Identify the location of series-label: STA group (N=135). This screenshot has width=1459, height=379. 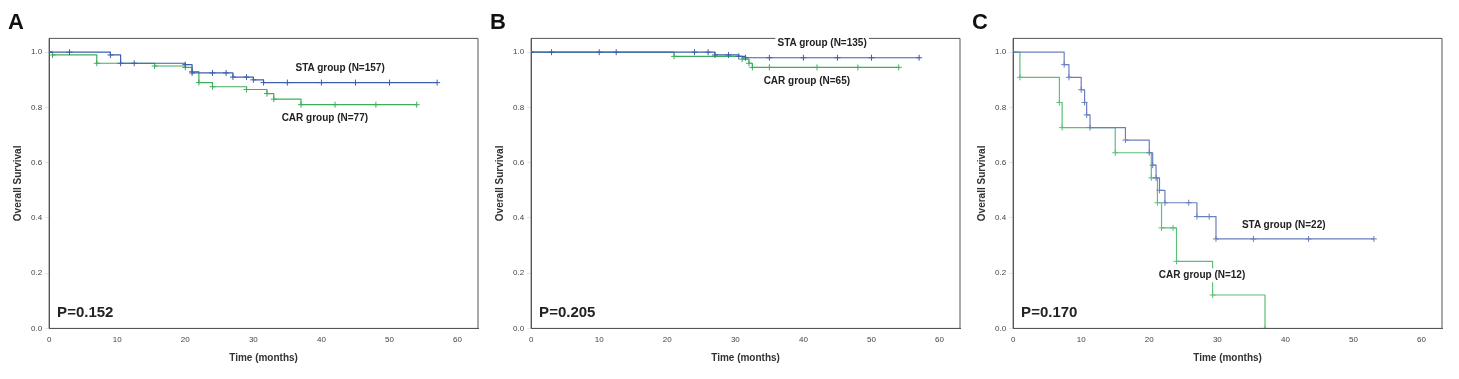
(822, 43).